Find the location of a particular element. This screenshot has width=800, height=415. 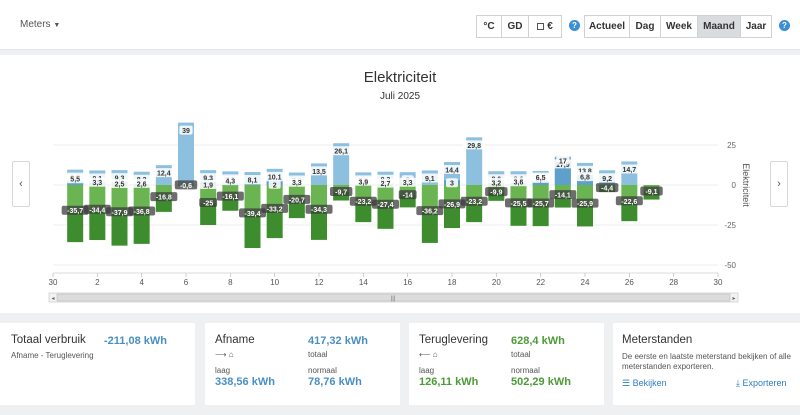

x-tick-label-11: 22 is located at coordinates (540, 282).